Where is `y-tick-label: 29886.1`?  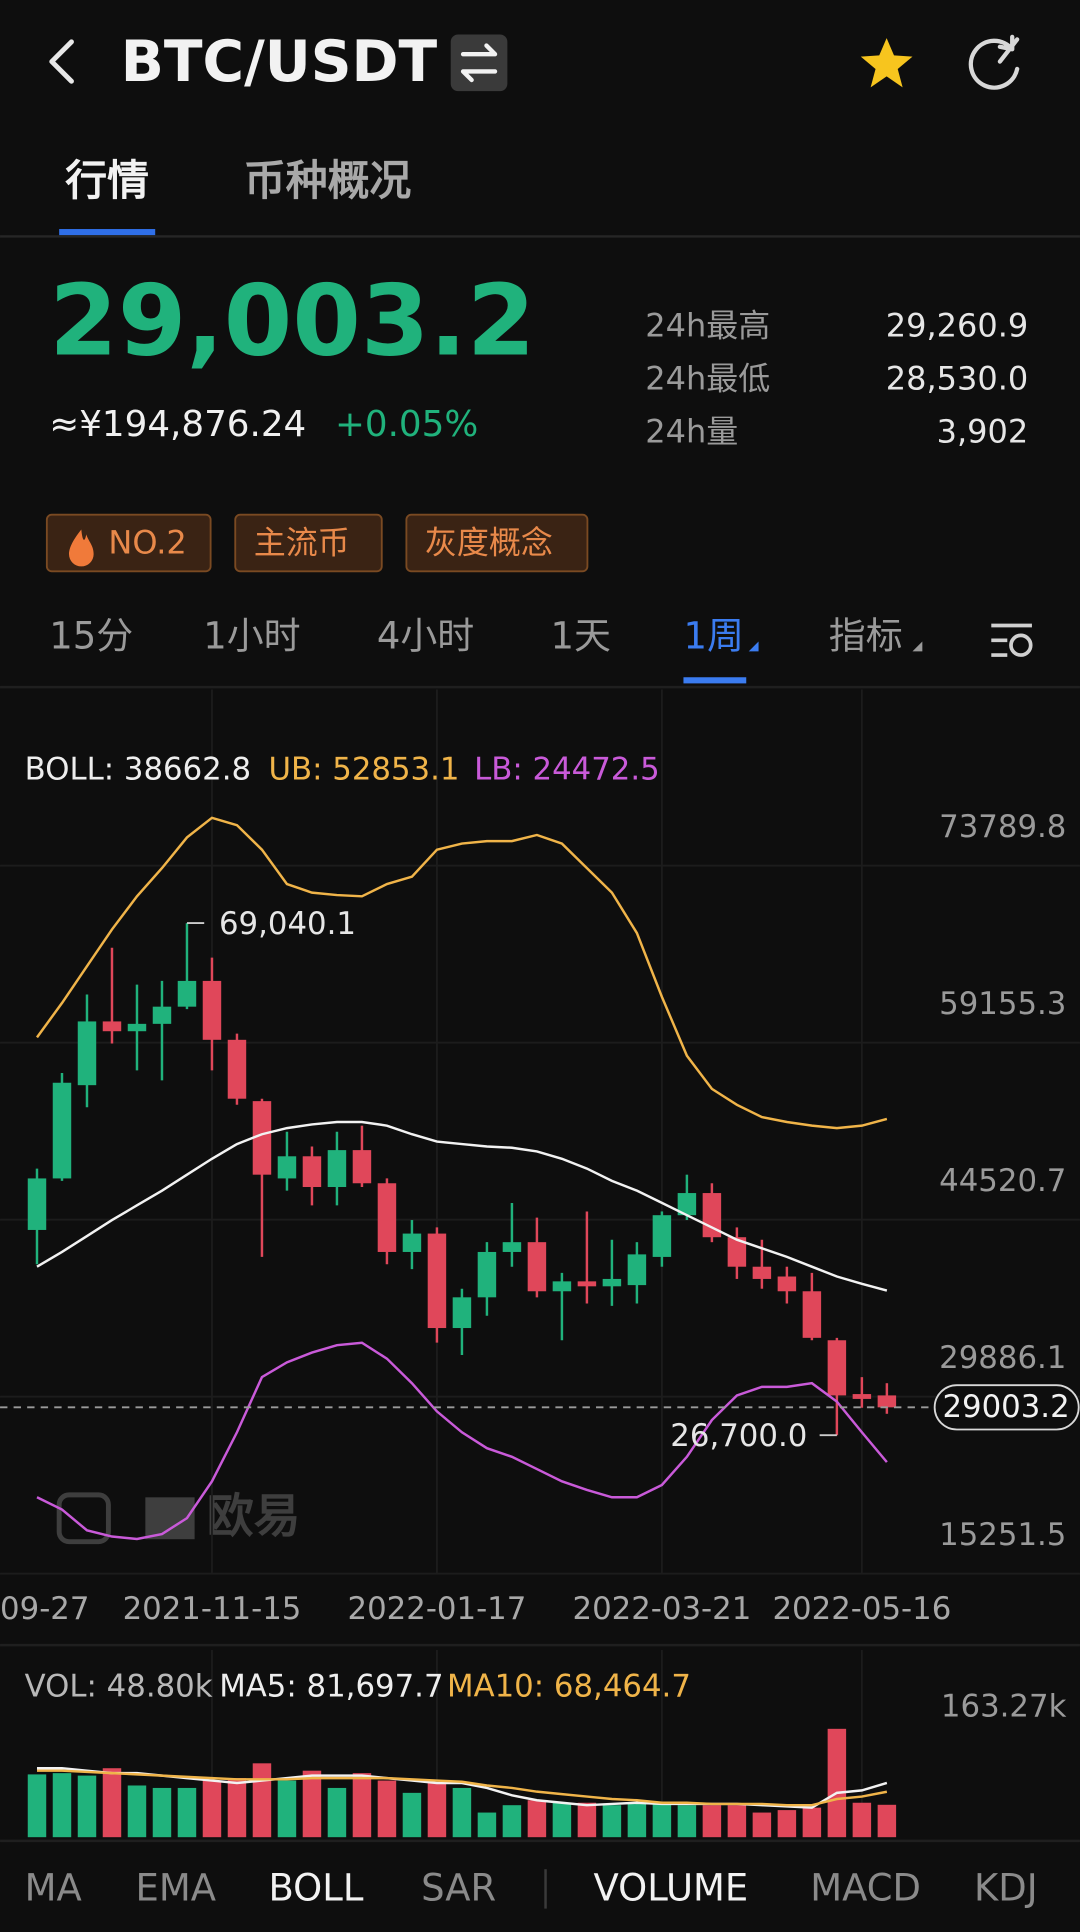
y-tick-label: 29886.1 is located at coordinates (1002, 1358).